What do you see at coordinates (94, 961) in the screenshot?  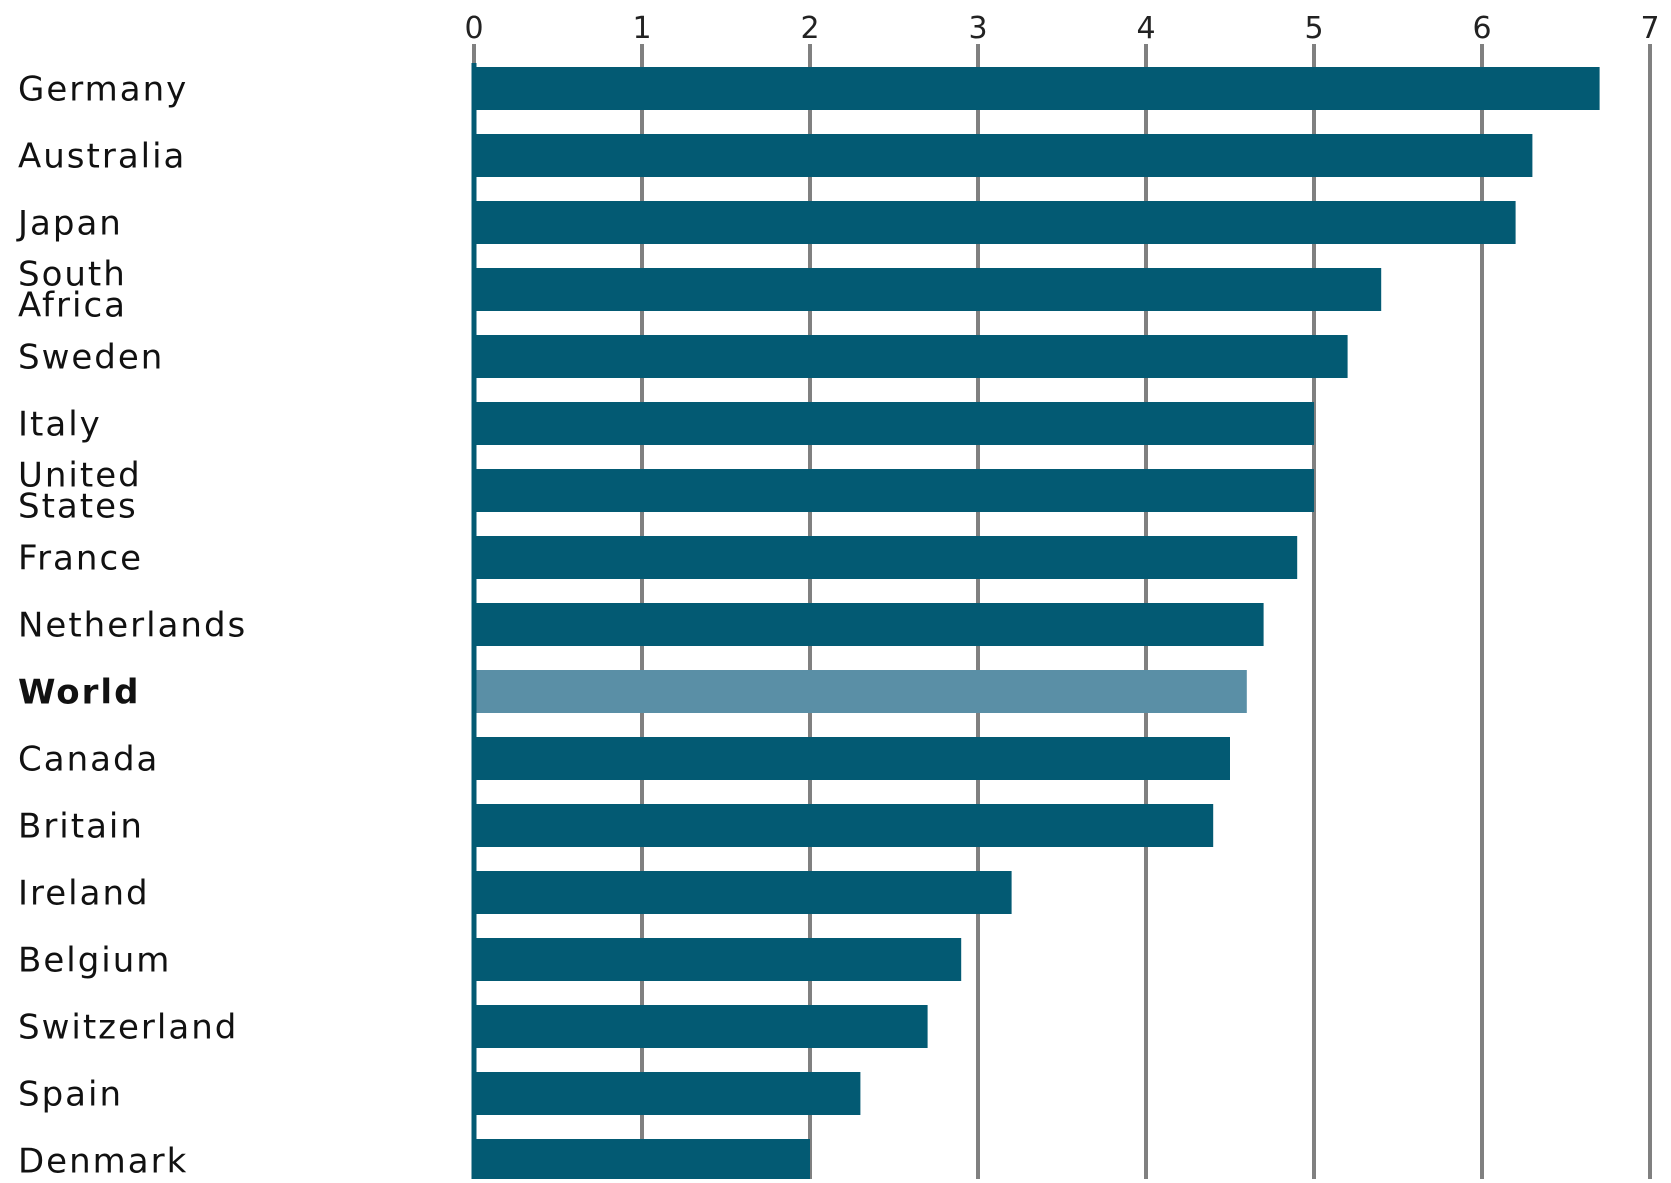 I see `category-label: Belgium` at bounding box center [94, 961].